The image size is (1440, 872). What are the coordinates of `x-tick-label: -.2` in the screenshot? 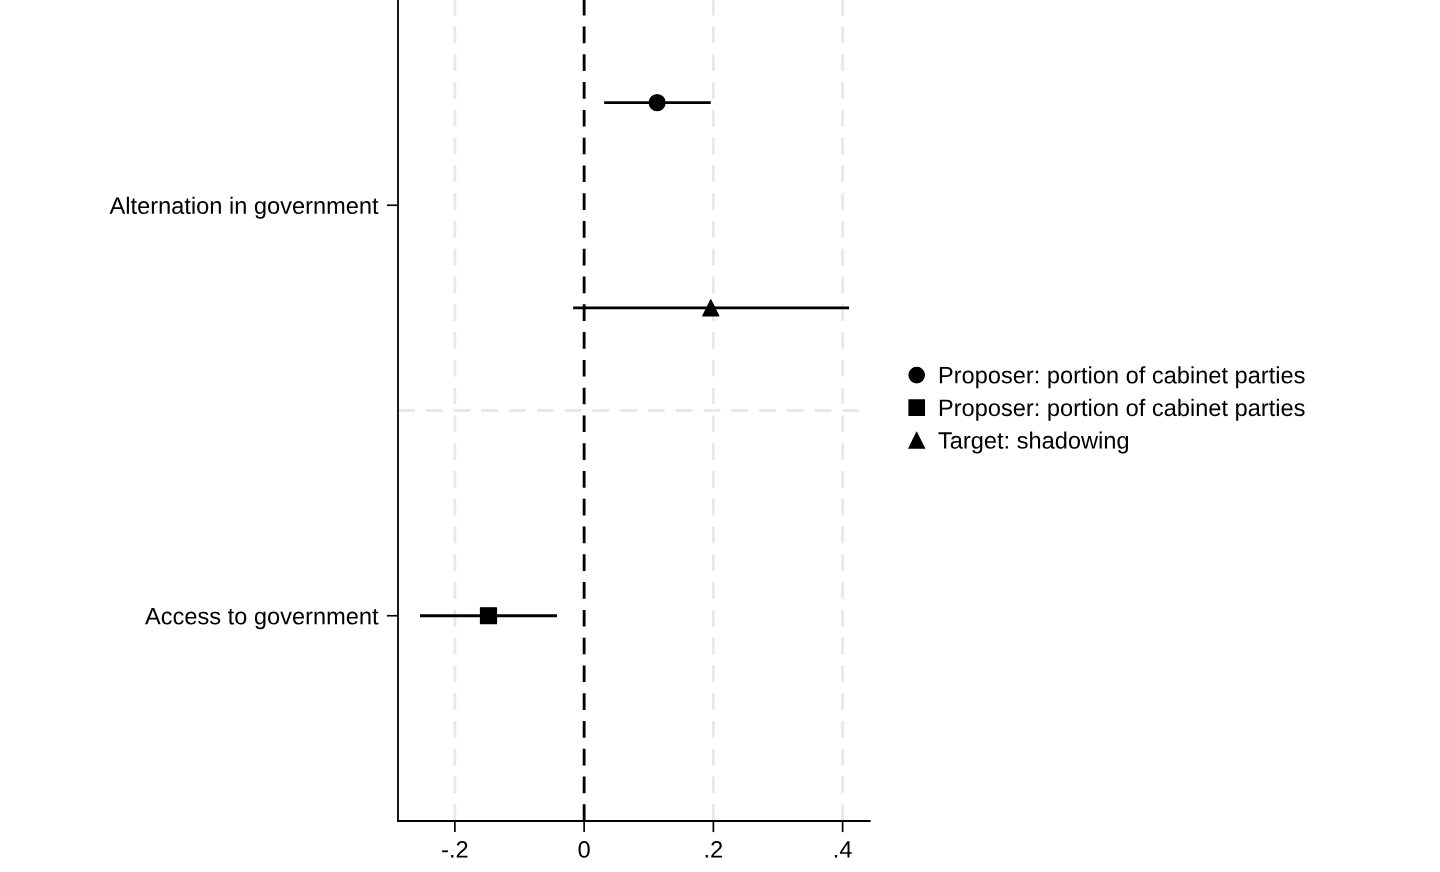 It's located at (455, 849).